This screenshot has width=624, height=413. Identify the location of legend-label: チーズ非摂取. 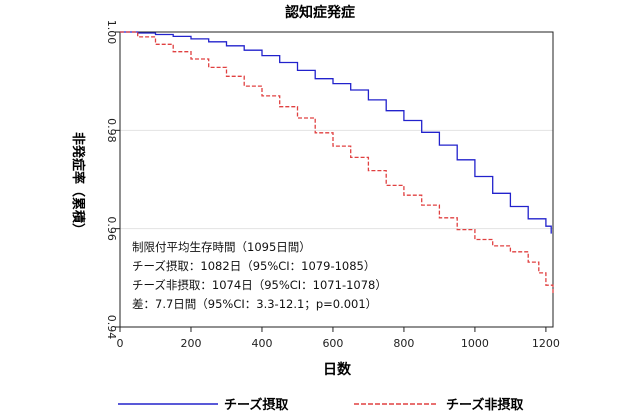
(485, 405).